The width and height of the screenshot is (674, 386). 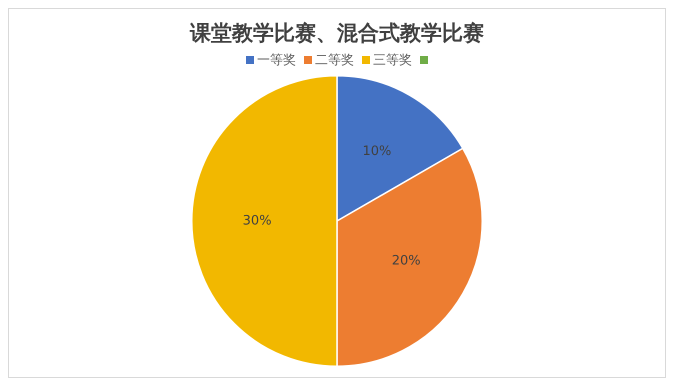 I want to click on data-label: 30%, so click(x=257, y=220).